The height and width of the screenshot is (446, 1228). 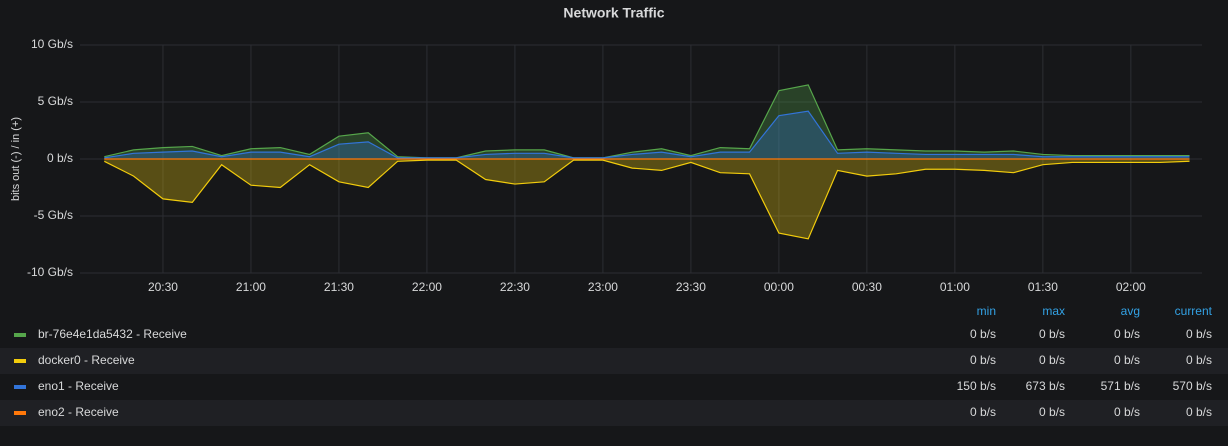 I want to click on y-tick-label: 0 b/s, so click(x=60, y=158).